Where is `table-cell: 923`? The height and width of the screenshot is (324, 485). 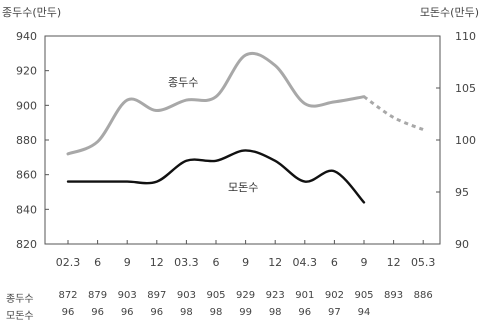
table-cell: 923 is located at coordinates (275, 295).